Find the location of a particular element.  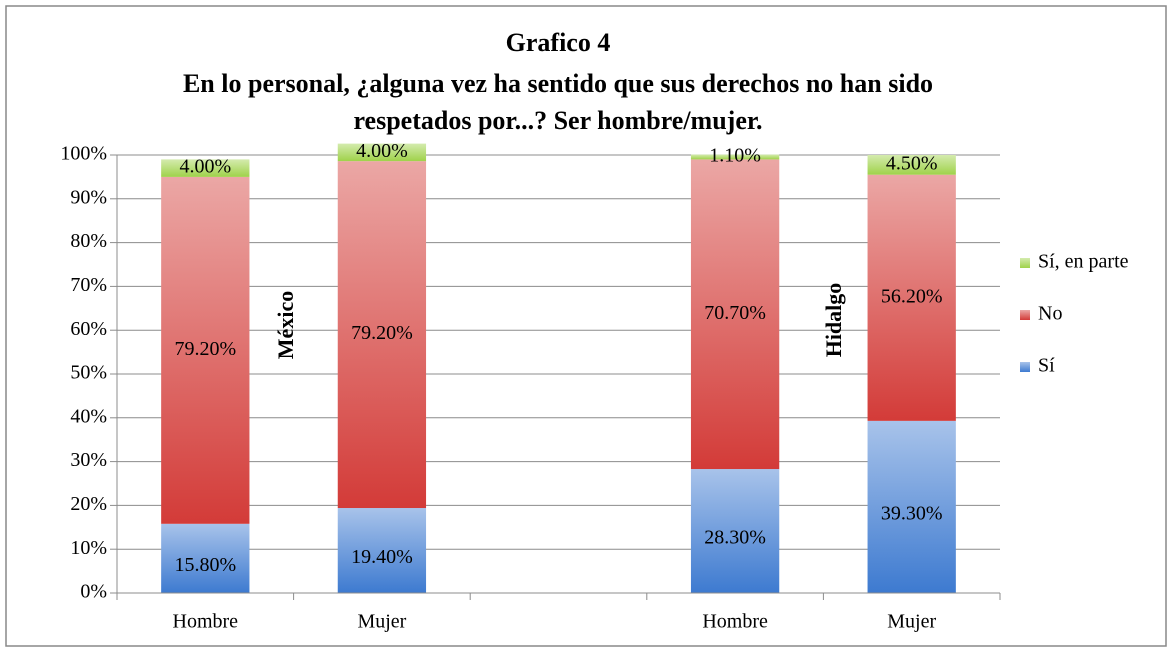

data-label: 70.70% is located at coordinates (735, 313).